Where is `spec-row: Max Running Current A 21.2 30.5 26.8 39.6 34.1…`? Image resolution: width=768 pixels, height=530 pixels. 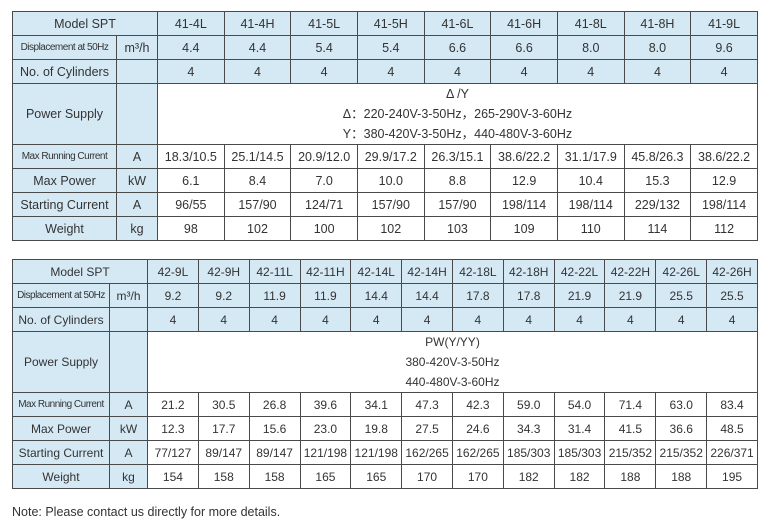
spec-row: Max Running Current A 21.2 30.5 26.8 39.6 34.1… is located at coordinates (385, 404).